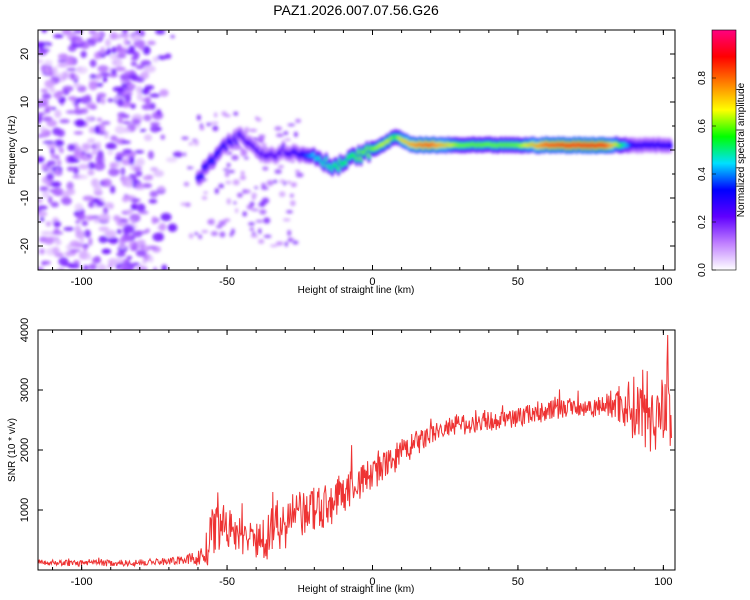 This screenshot has width=750, height=600. I want to click on snr-x-tick-label: 100, so click(663, 582).